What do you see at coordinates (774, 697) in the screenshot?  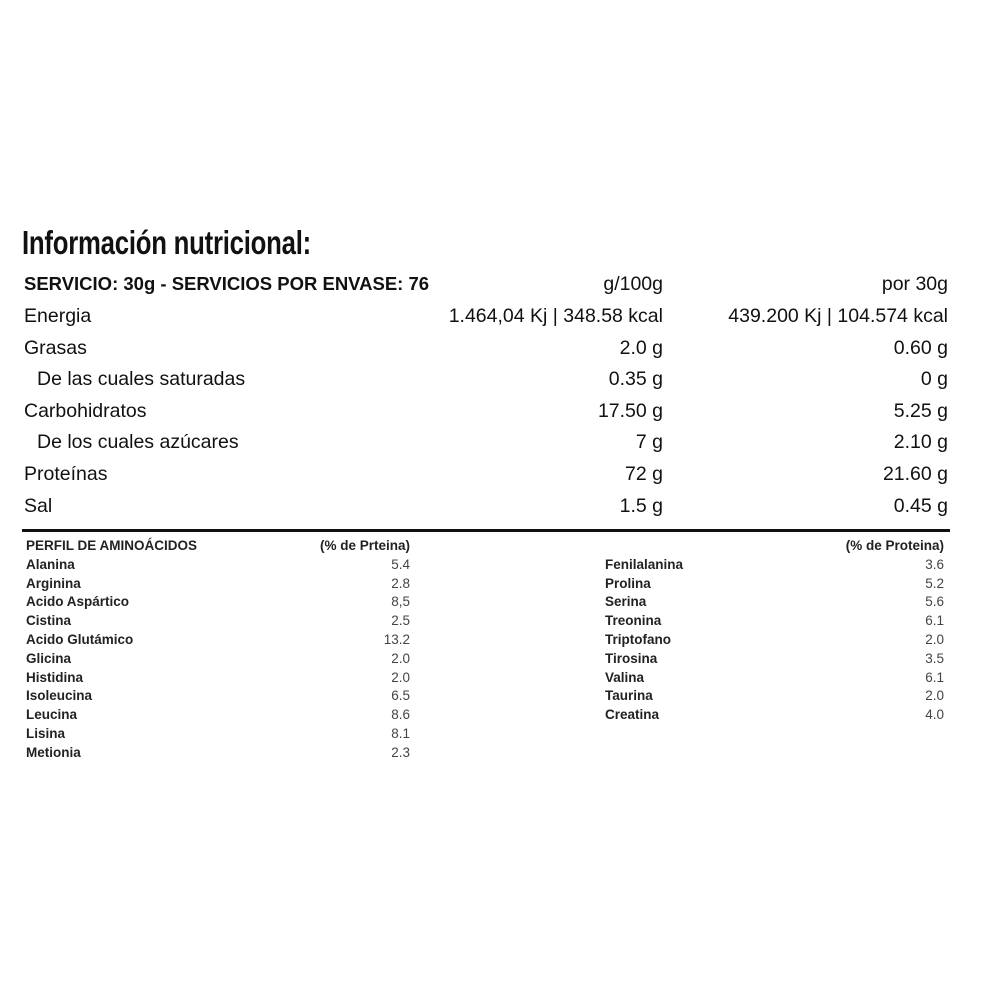 I see `amino-row: Taurina 2.0` at bounding box center [774, 697].